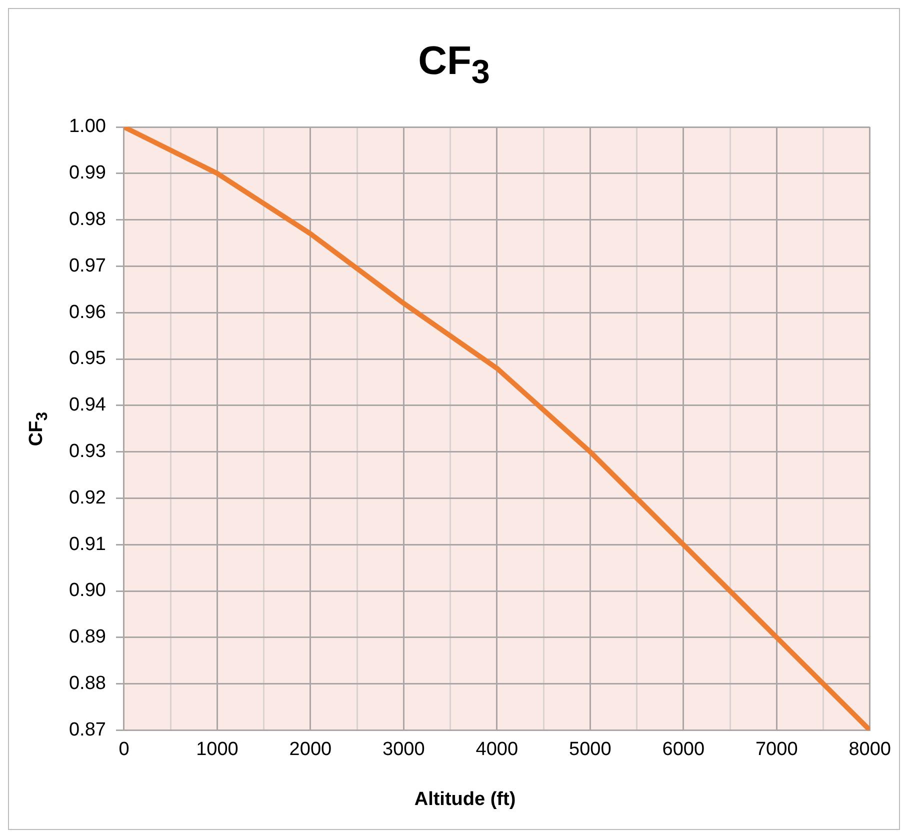 The width and height of the screenshot is (908, 839). What do you see at coordinates (454, 65) in the screenshot?
I see `chart-title: CF$_{3}$` at bounding box center [454, 65].